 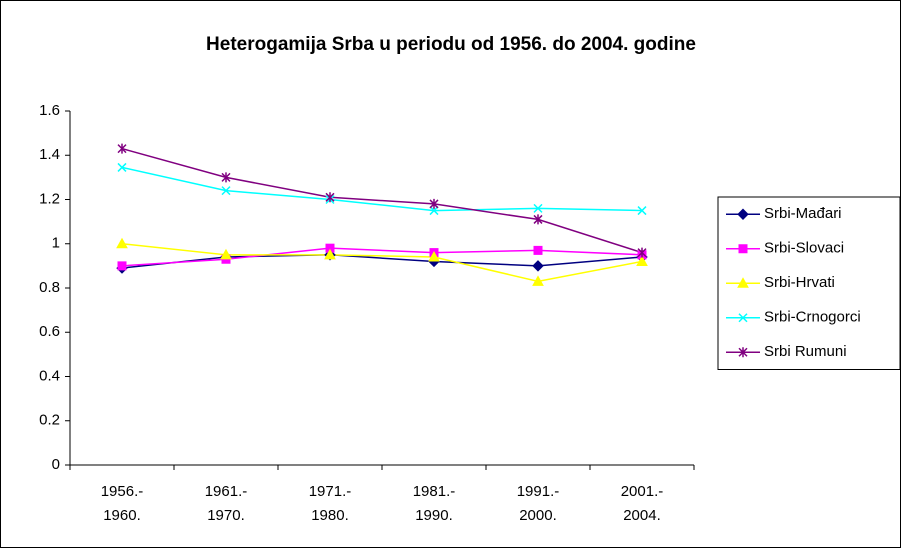 What do you see at coordinates (642, 503) in the screenshot?
I see `x-tick-label: 2001.-2004.` at bounding box center [642, 503].